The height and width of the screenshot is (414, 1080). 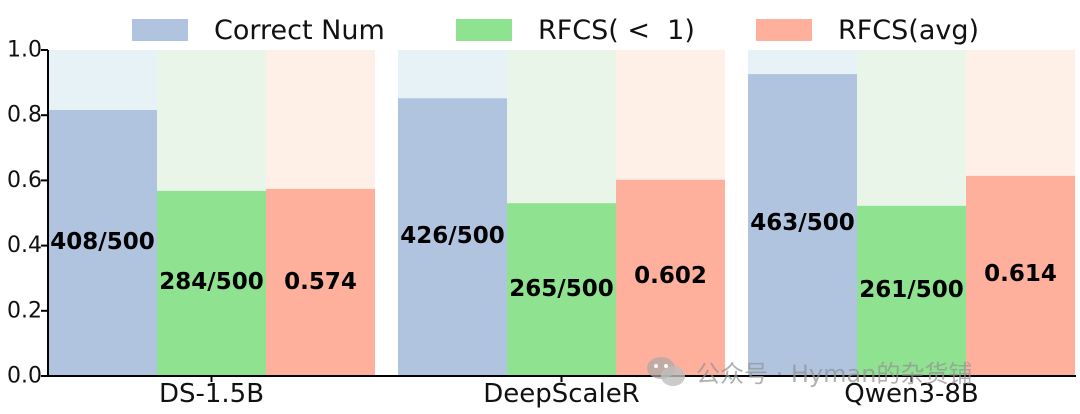 I want to click on watermark-text: 公众号 · Hyman的杂货铺, so click(x=834, y=374).